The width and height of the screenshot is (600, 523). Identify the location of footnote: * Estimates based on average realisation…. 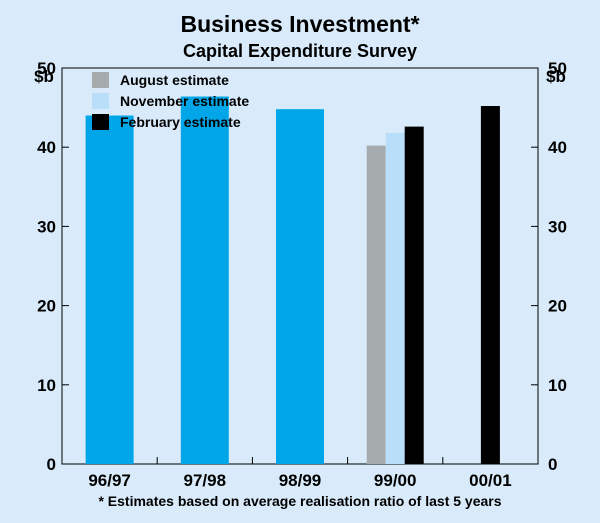
(299, 501).